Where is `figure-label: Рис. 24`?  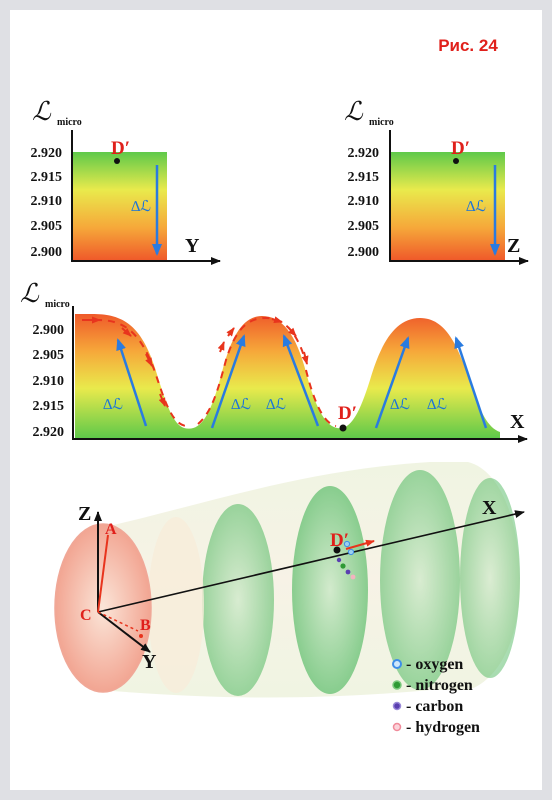 figure-label: Рис. 24 is located at coordinates (468, 45).